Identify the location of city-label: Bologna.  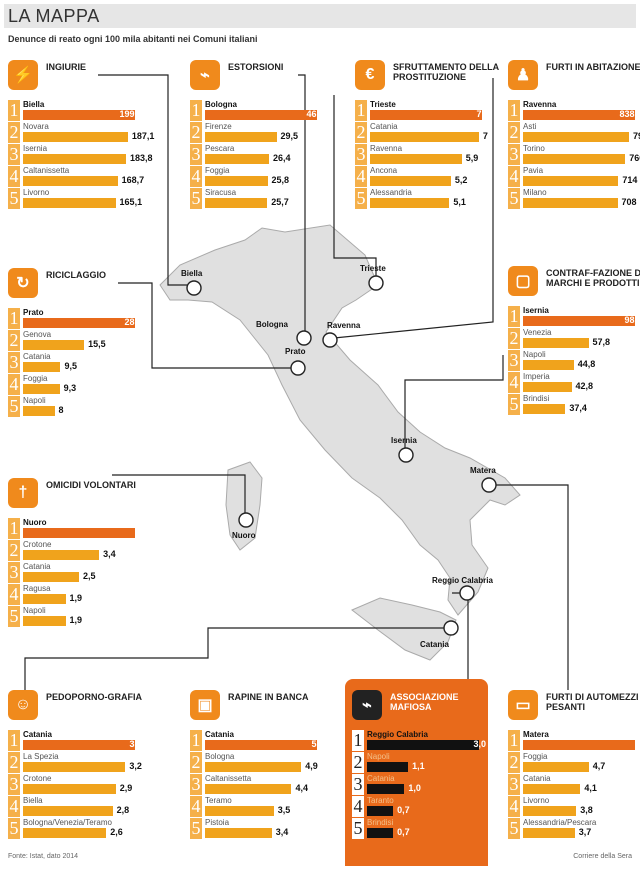
(221, 104).